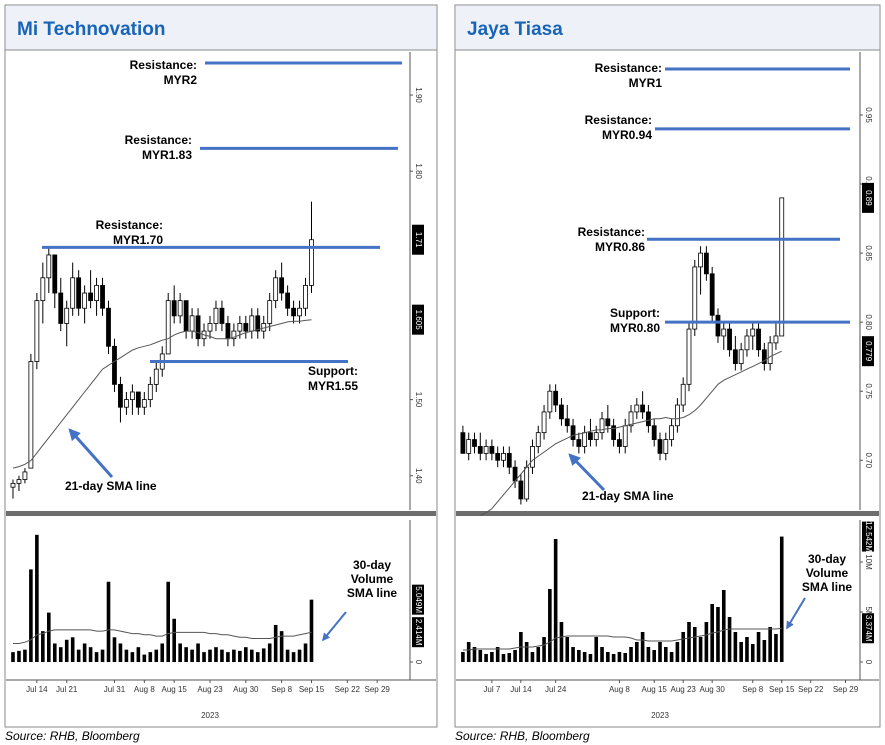  What do you see at coordinates (587, 472) in the screenshot?
I see `arrow` at bounding box center [587, 472].